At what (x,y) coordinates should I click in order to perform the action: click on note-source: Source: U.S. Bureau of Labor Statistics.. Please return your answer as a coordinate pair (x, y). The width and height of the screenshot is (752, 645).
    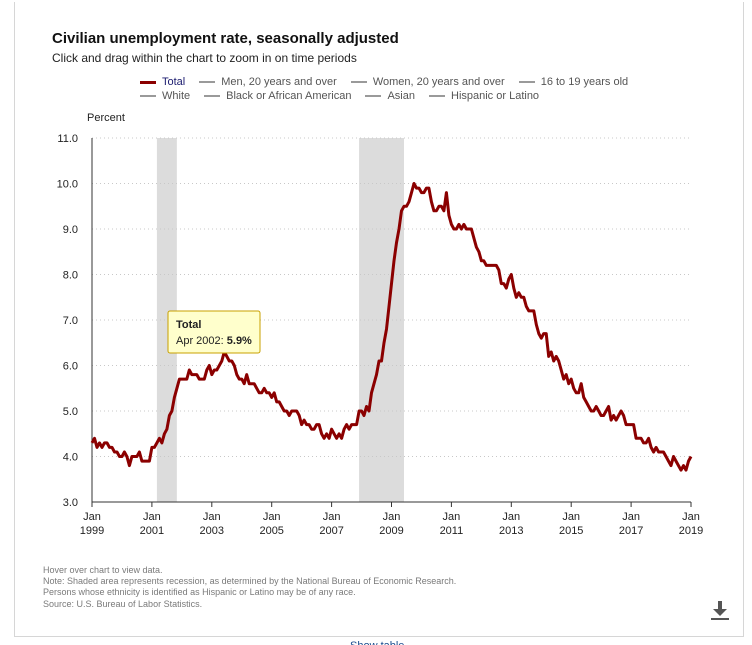
    Looking at the image, I should click on (123, 603).